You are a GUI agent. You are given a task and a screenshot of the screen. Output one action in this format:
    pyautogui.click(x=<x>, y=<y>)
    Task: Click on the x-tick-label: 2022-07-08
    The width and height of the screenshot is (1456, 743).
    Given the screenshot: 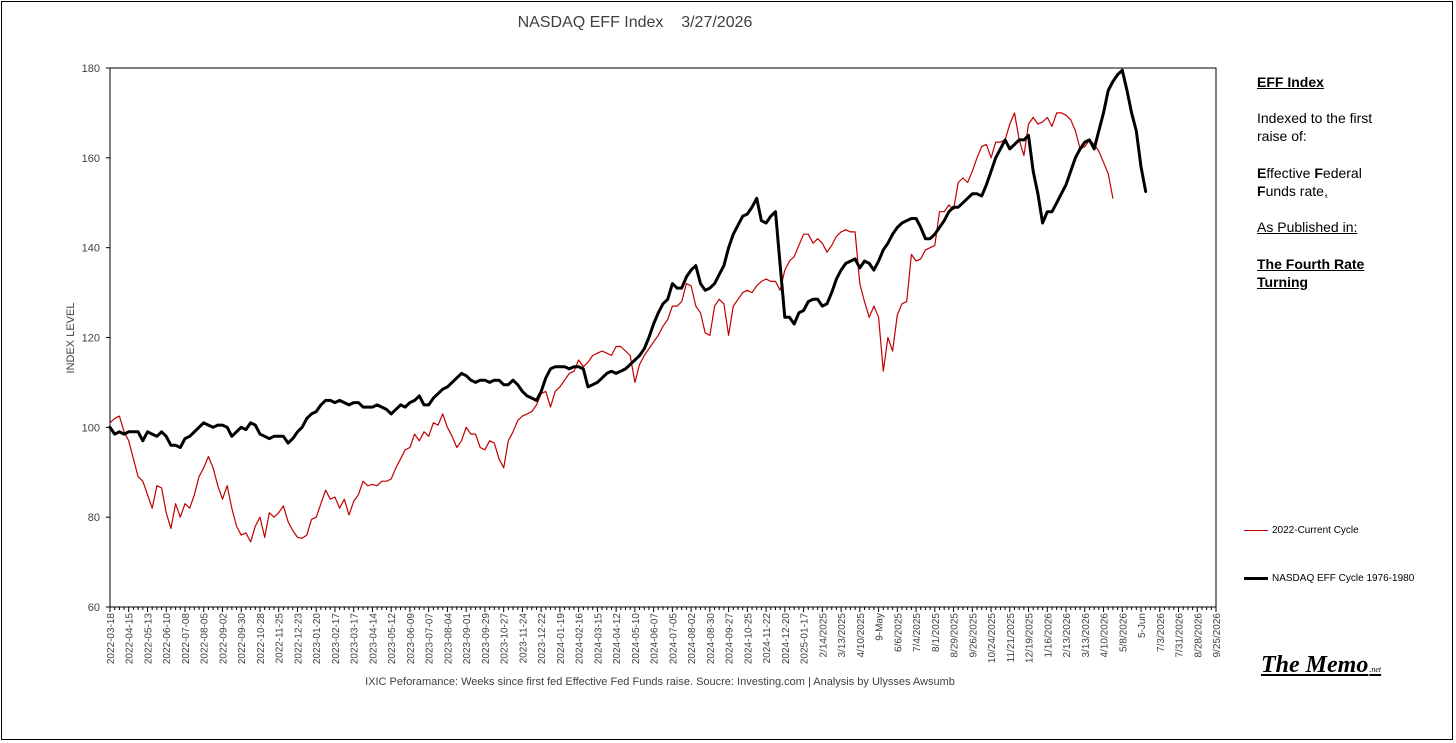 What is the action you would take?
    pyautogui.click(x=186, y=639)
    